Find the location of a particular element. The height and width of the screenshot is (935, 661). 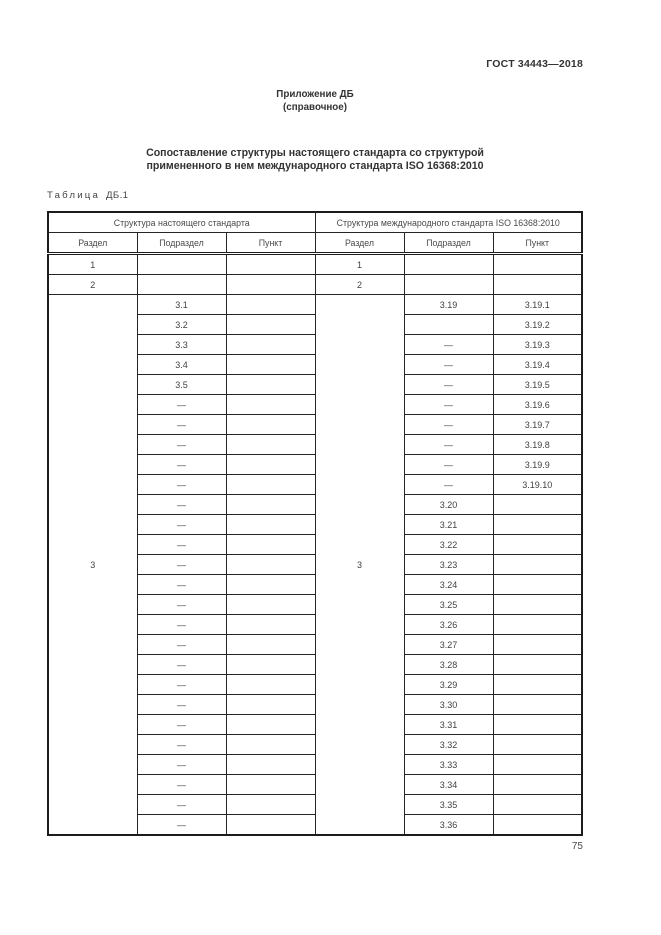

table-cell: 3.5 is located at coordinates (181, 384).